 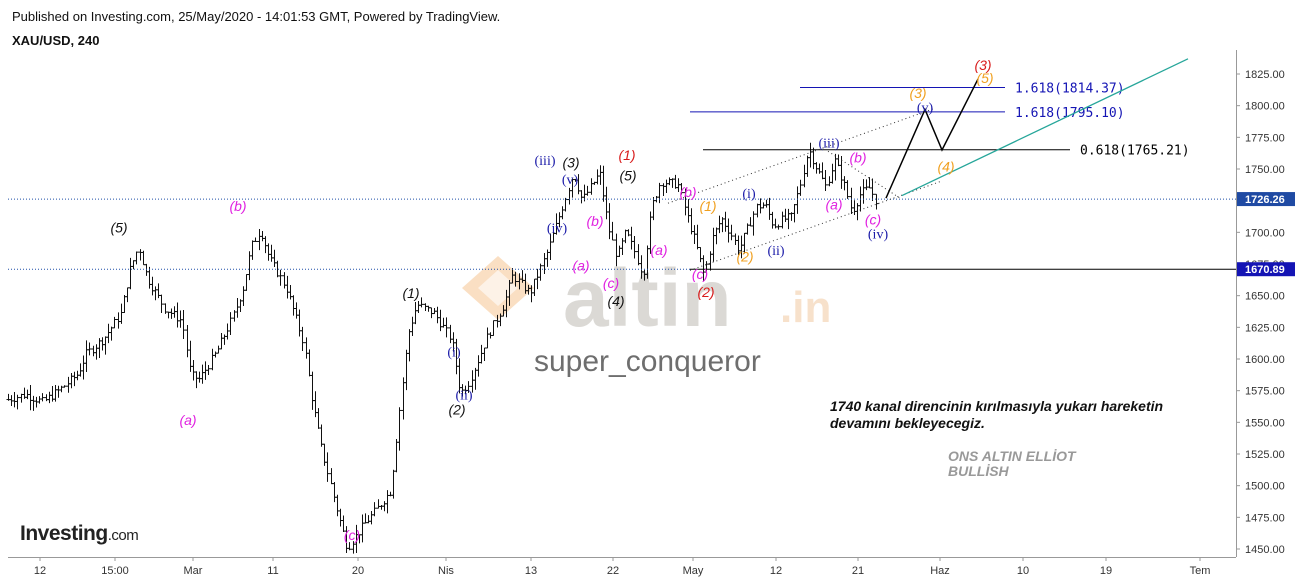 I want to click on x-tick-label: 22, so click(x=613, y=571).